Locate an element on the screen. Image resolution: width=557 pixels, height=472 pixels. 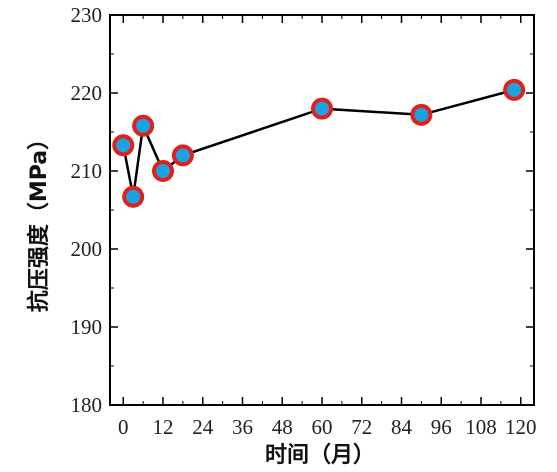
x-tick-label: 12 is located at coordinates (163, 427).